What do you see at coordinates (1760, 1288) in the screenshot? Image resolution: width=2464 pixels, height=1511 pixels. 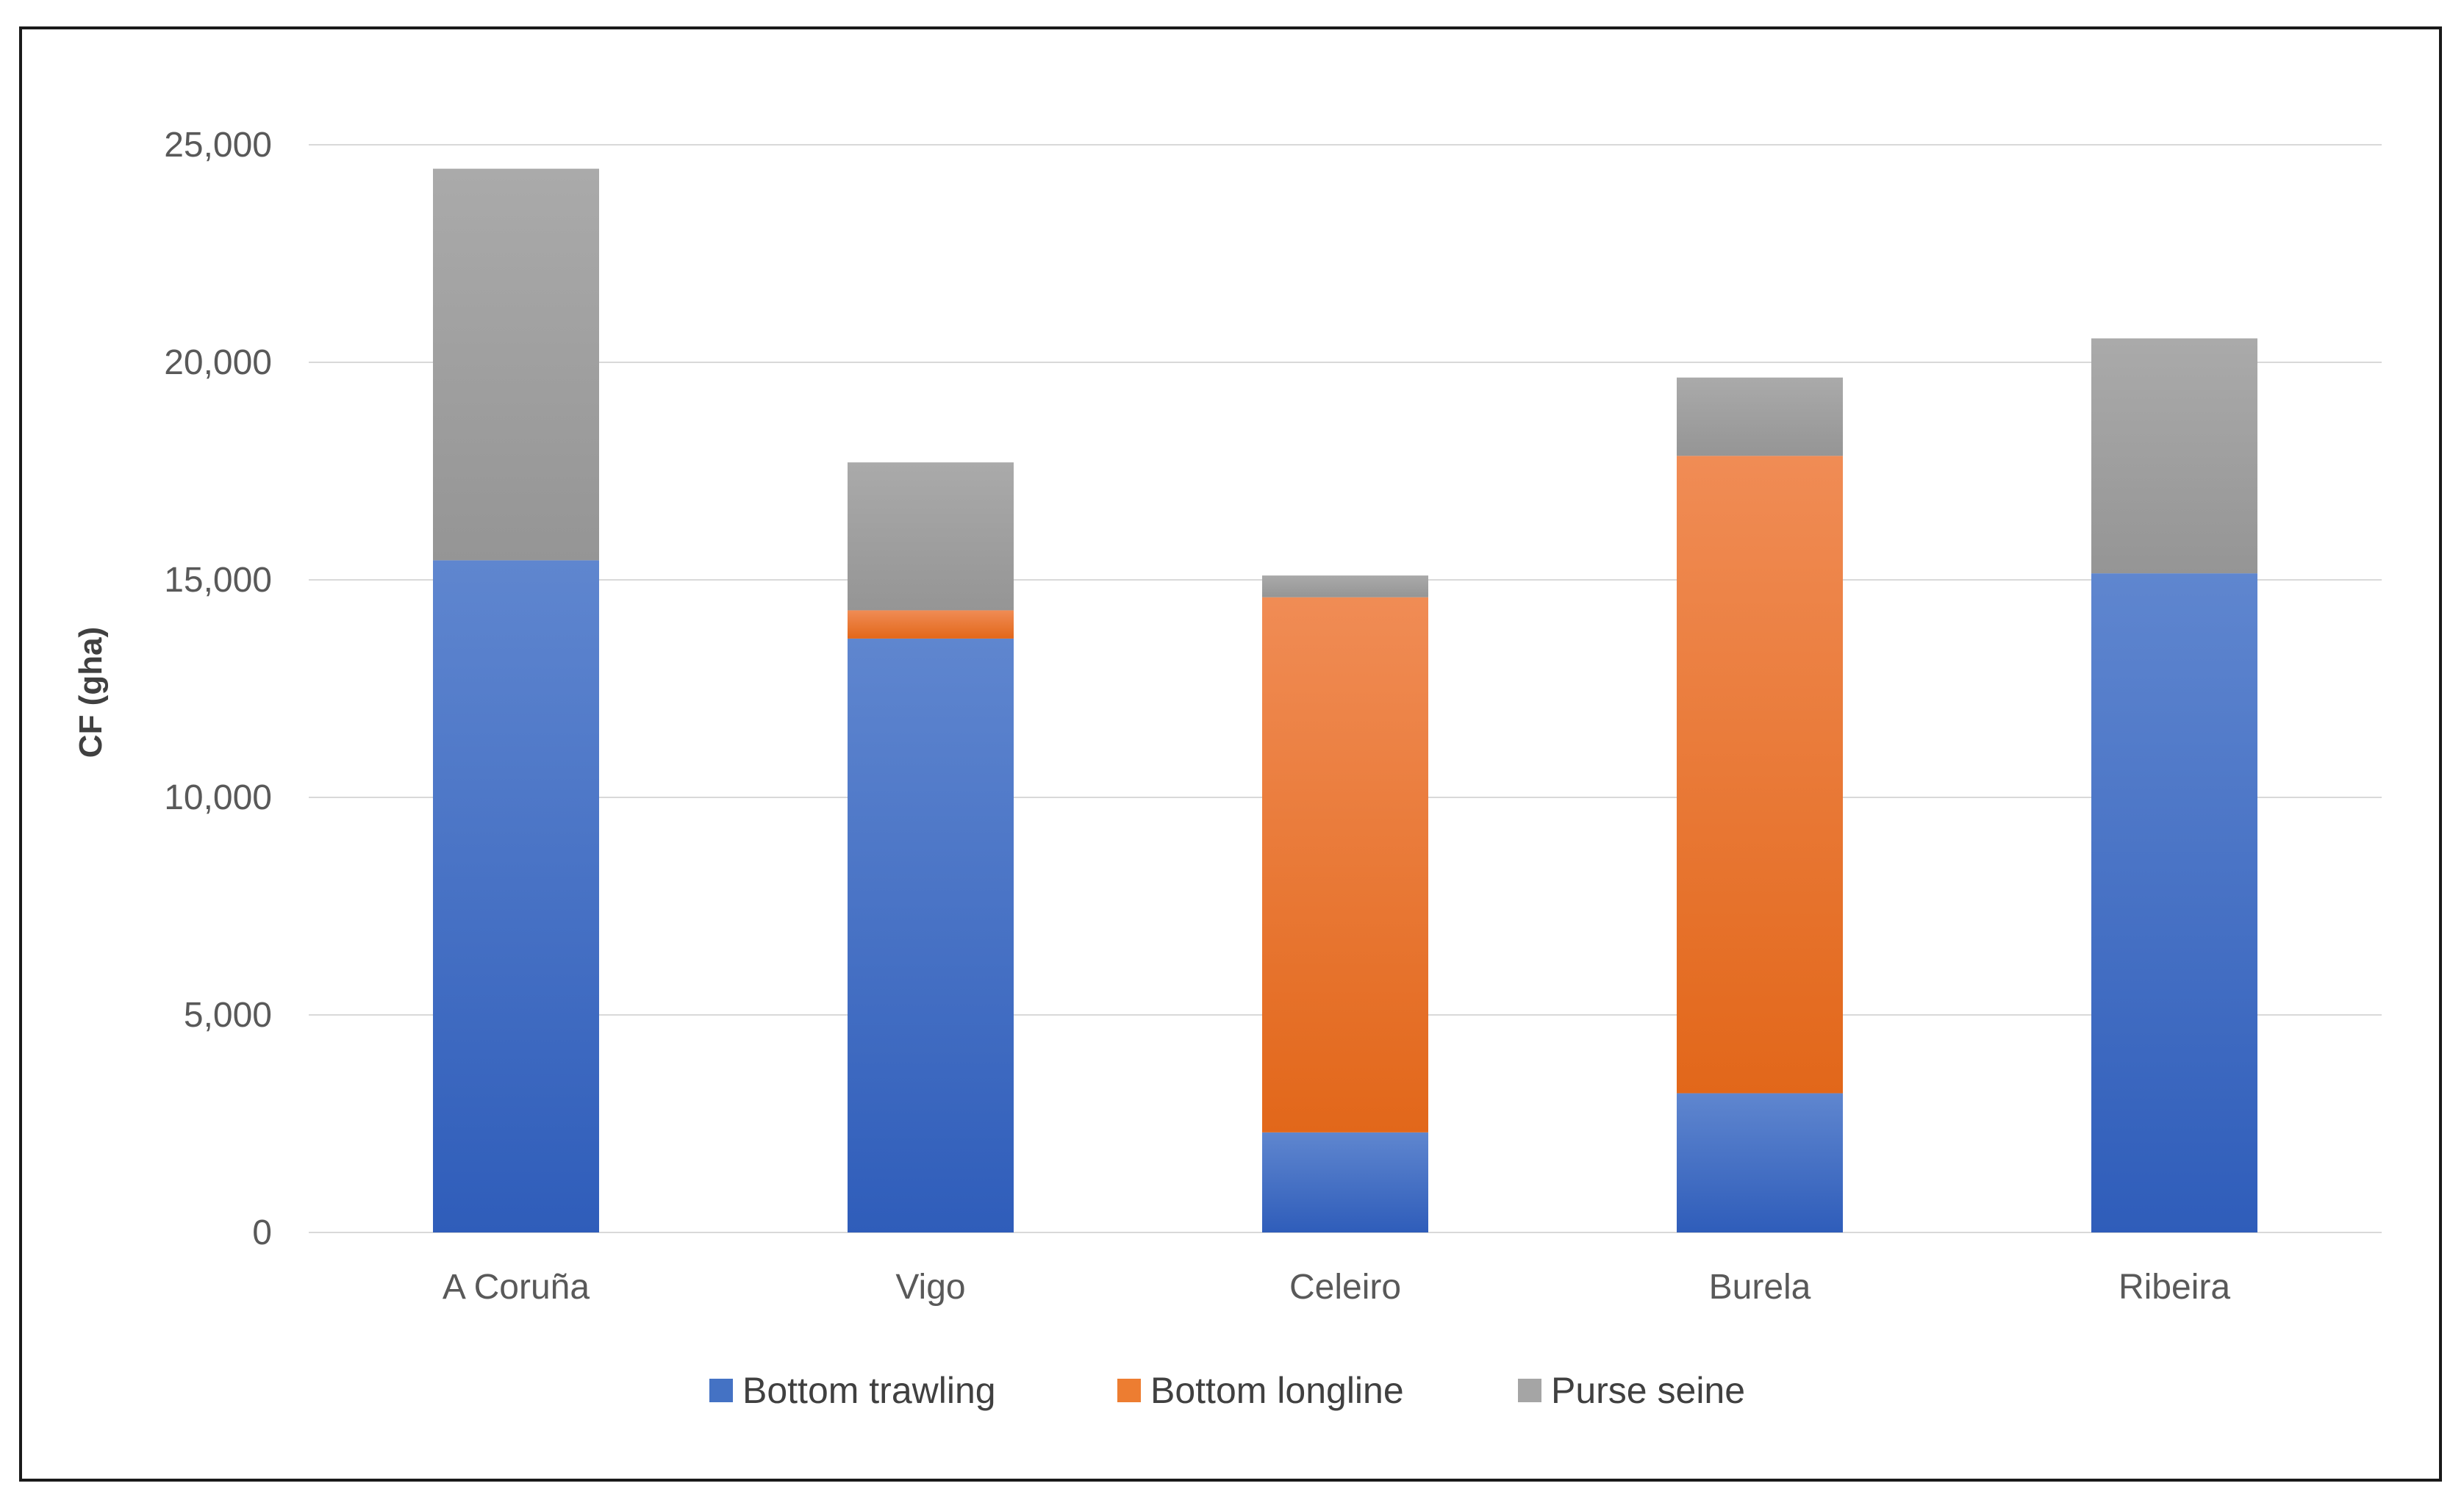 I see `x-tick-label: Burela` at bounding box center [1760, 1288].